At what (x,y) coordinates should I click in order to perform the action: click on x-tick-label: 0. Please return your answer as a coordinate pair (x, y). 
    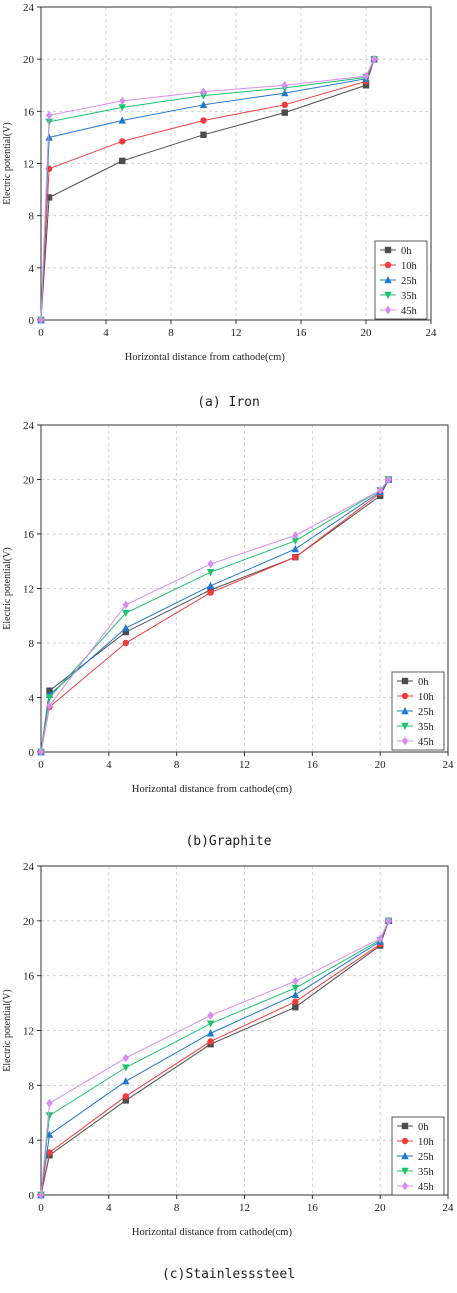
    Looking at the image, I should click on (41, 333).